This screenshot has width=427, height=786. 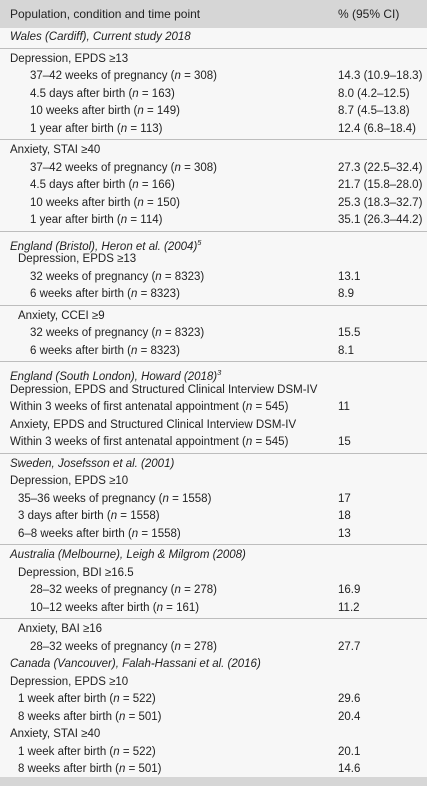 I want to click on time-point: 6–8 weeks after birth (n = 1558), so click(x=99, y=533).